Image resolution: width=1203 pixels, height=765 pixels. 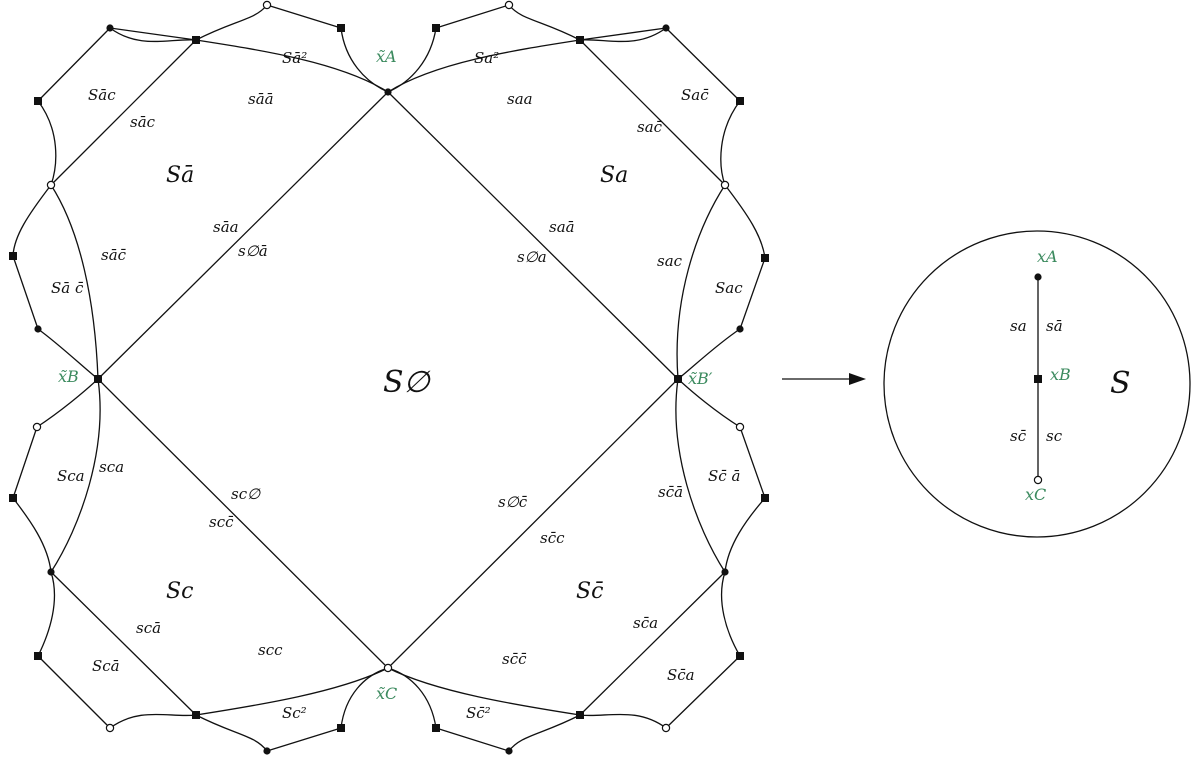 I want to click on edge-label: sāc, so click(x=143, y=122).